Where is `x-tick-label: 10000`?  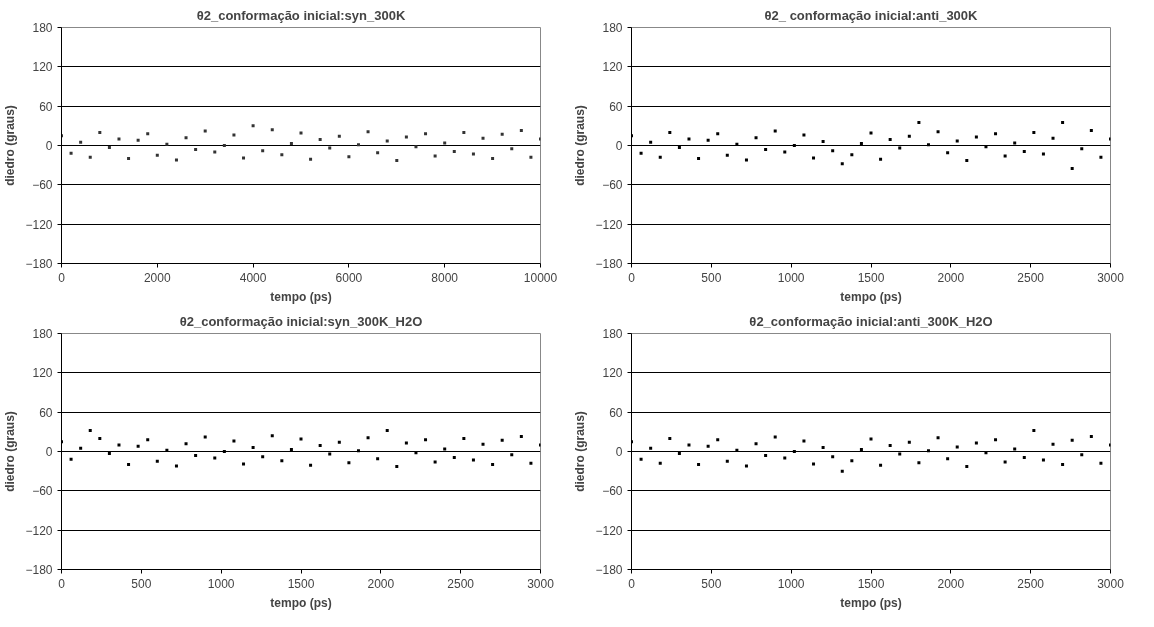 x-tick-label: 10000 is located at coordinates (540, 277).